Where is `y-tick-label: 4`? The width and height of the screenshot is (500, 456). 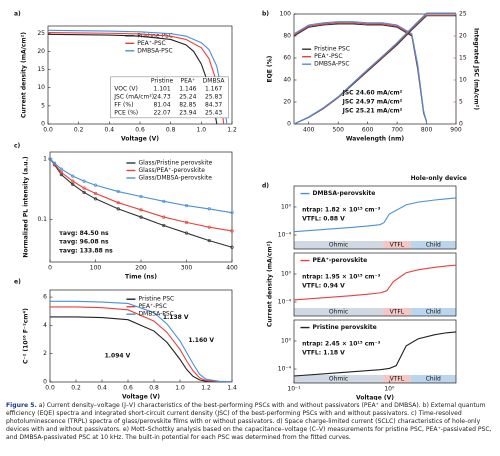 y-tick-label: 4 is located at coordinates (45, 325).